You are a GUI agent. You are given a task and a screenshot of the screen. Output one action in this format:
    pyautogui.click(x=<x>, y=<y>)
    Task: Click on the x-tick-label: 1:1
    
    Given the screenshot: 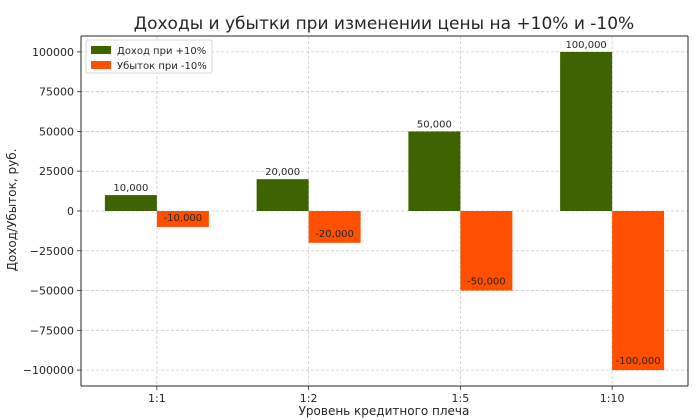 What is the action you would take?
    pyautogui.click(x=157, y=398)
    